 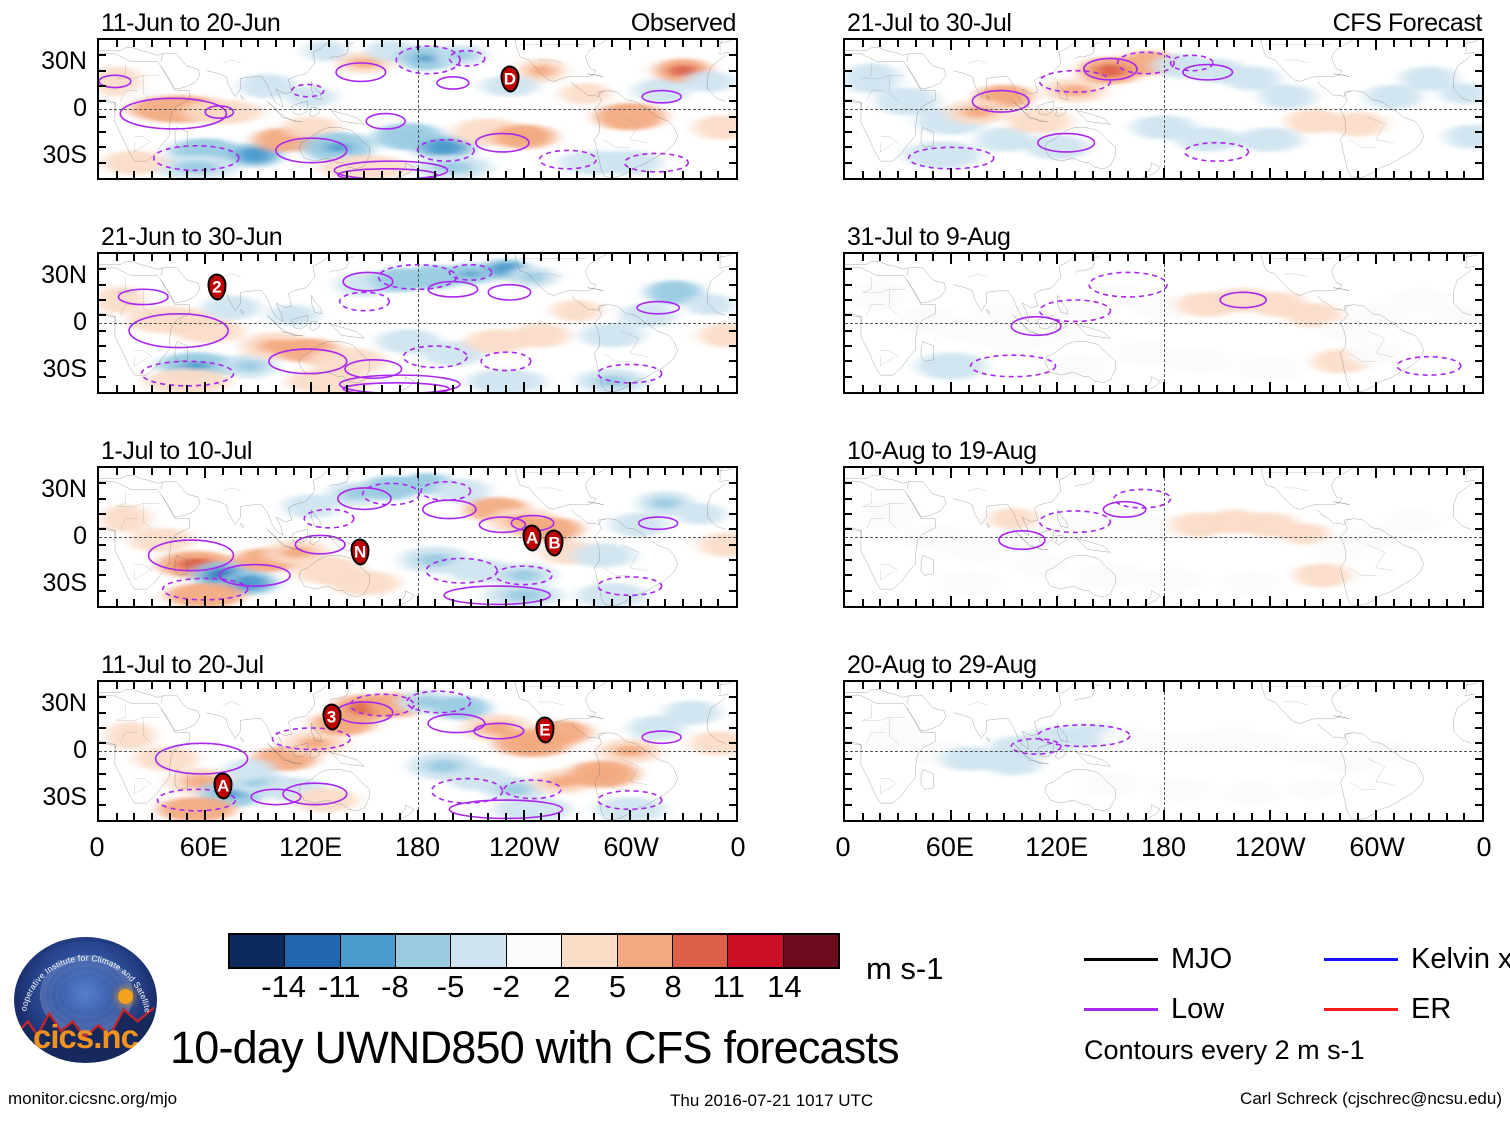 I want to click on logo-sun-icon, so click(x=125, y=996).